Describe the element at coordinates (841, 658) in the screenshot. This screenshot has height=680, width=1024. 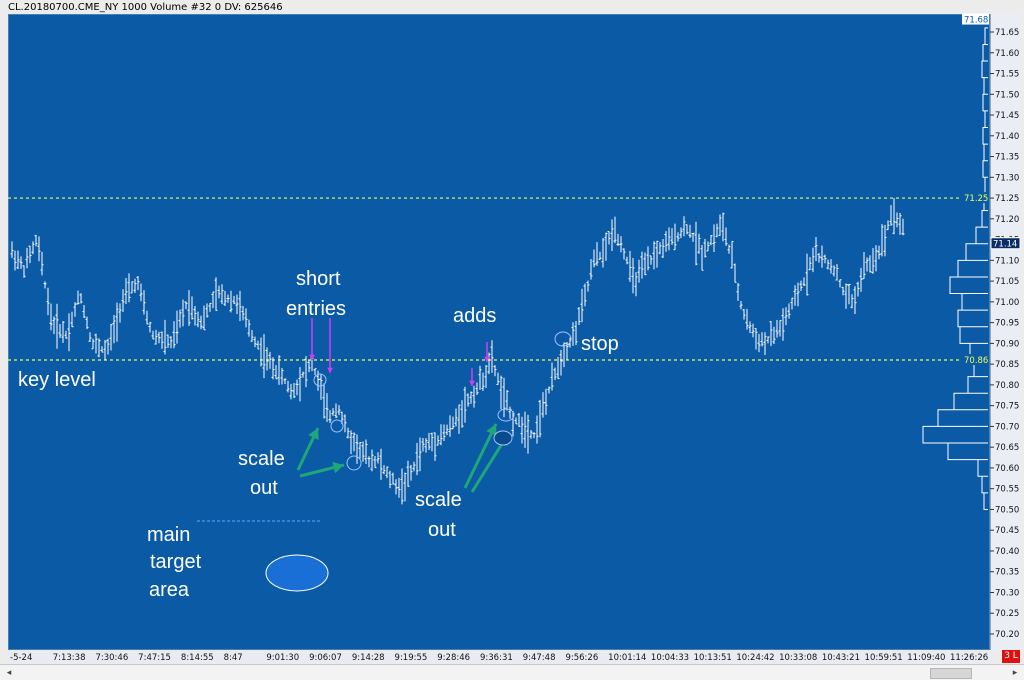
I see `x-tick-label: 10:43:21` at that location.